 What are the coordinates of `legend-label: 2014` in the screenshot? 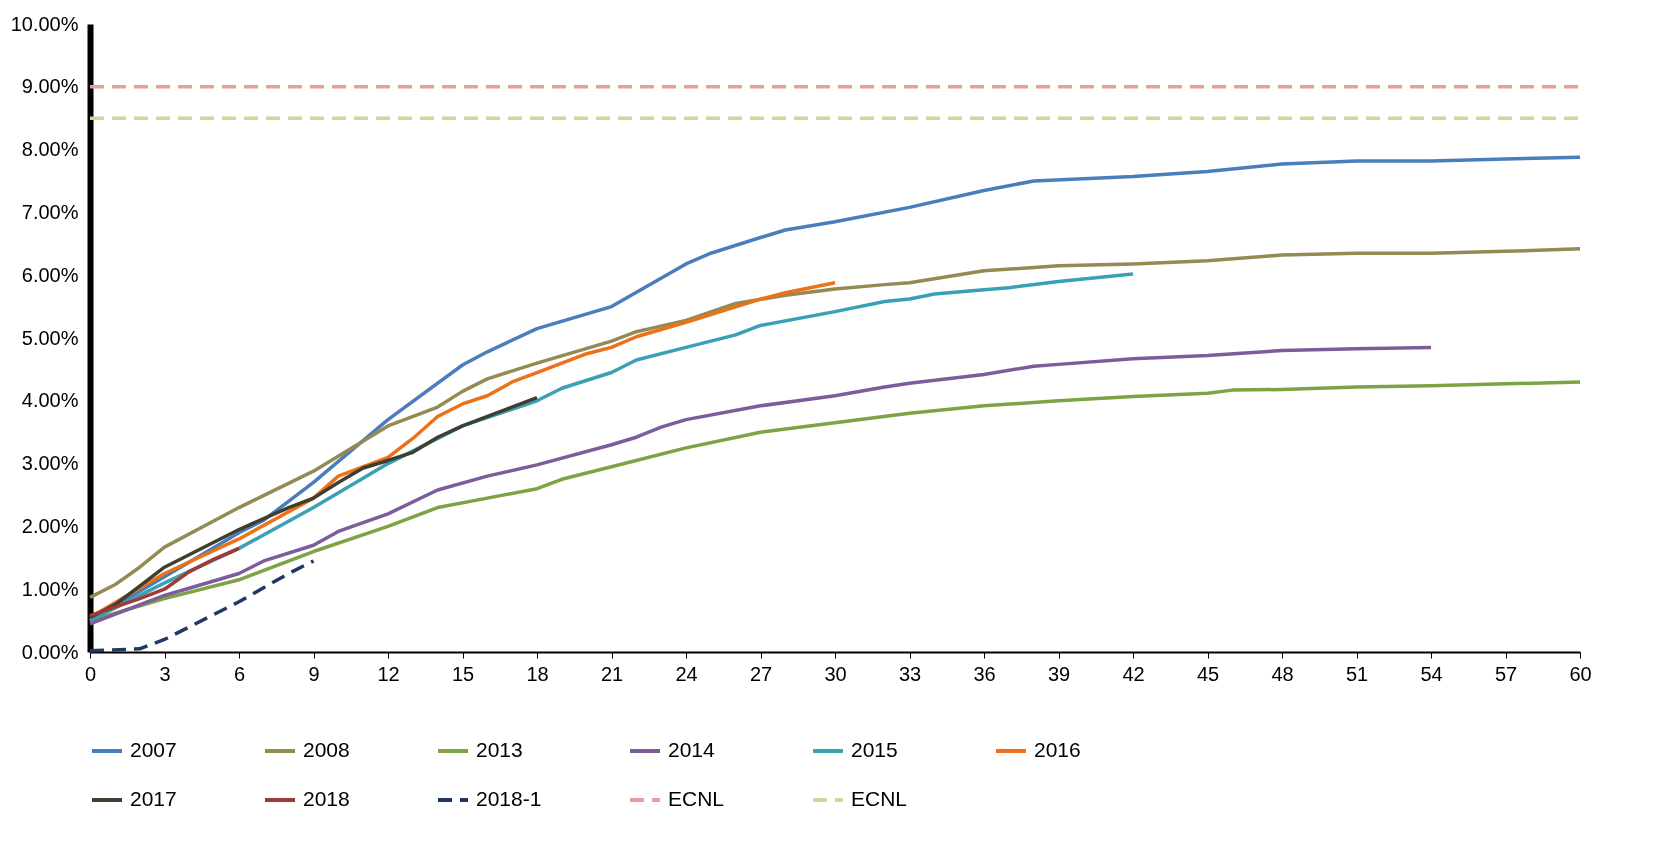 It's located at (692, 749).